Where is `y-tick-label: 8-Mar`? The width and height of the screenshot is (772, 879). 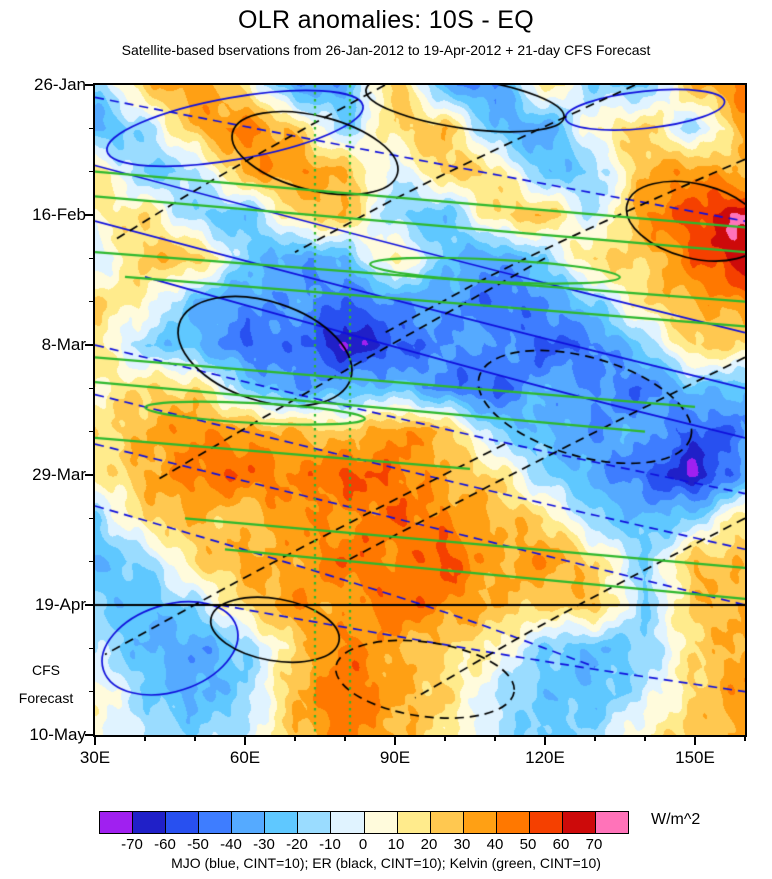 y-tick-label: 8-Mar is located at coordinates (63, 344).